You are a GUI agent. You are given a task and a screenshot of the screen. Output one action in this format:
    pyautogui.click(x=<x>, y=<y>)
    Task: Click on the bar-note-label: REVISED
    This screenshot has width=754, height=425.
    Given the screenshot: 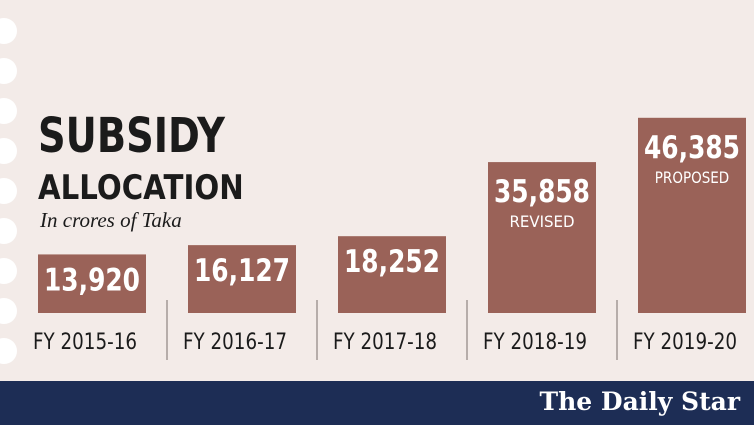 What is the action you would take?
    pyautogui.click(x=541, y=221)
    